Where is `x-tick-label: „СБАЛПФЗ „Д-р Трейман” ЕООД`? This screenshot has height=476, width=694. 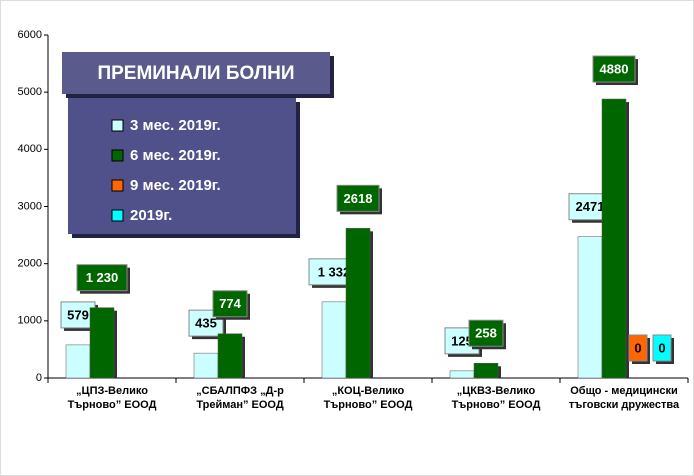
x-tick-label: „СБАЛПФЗ „Д-р Трейман” ЕООД is located at coordinates (240, 398).